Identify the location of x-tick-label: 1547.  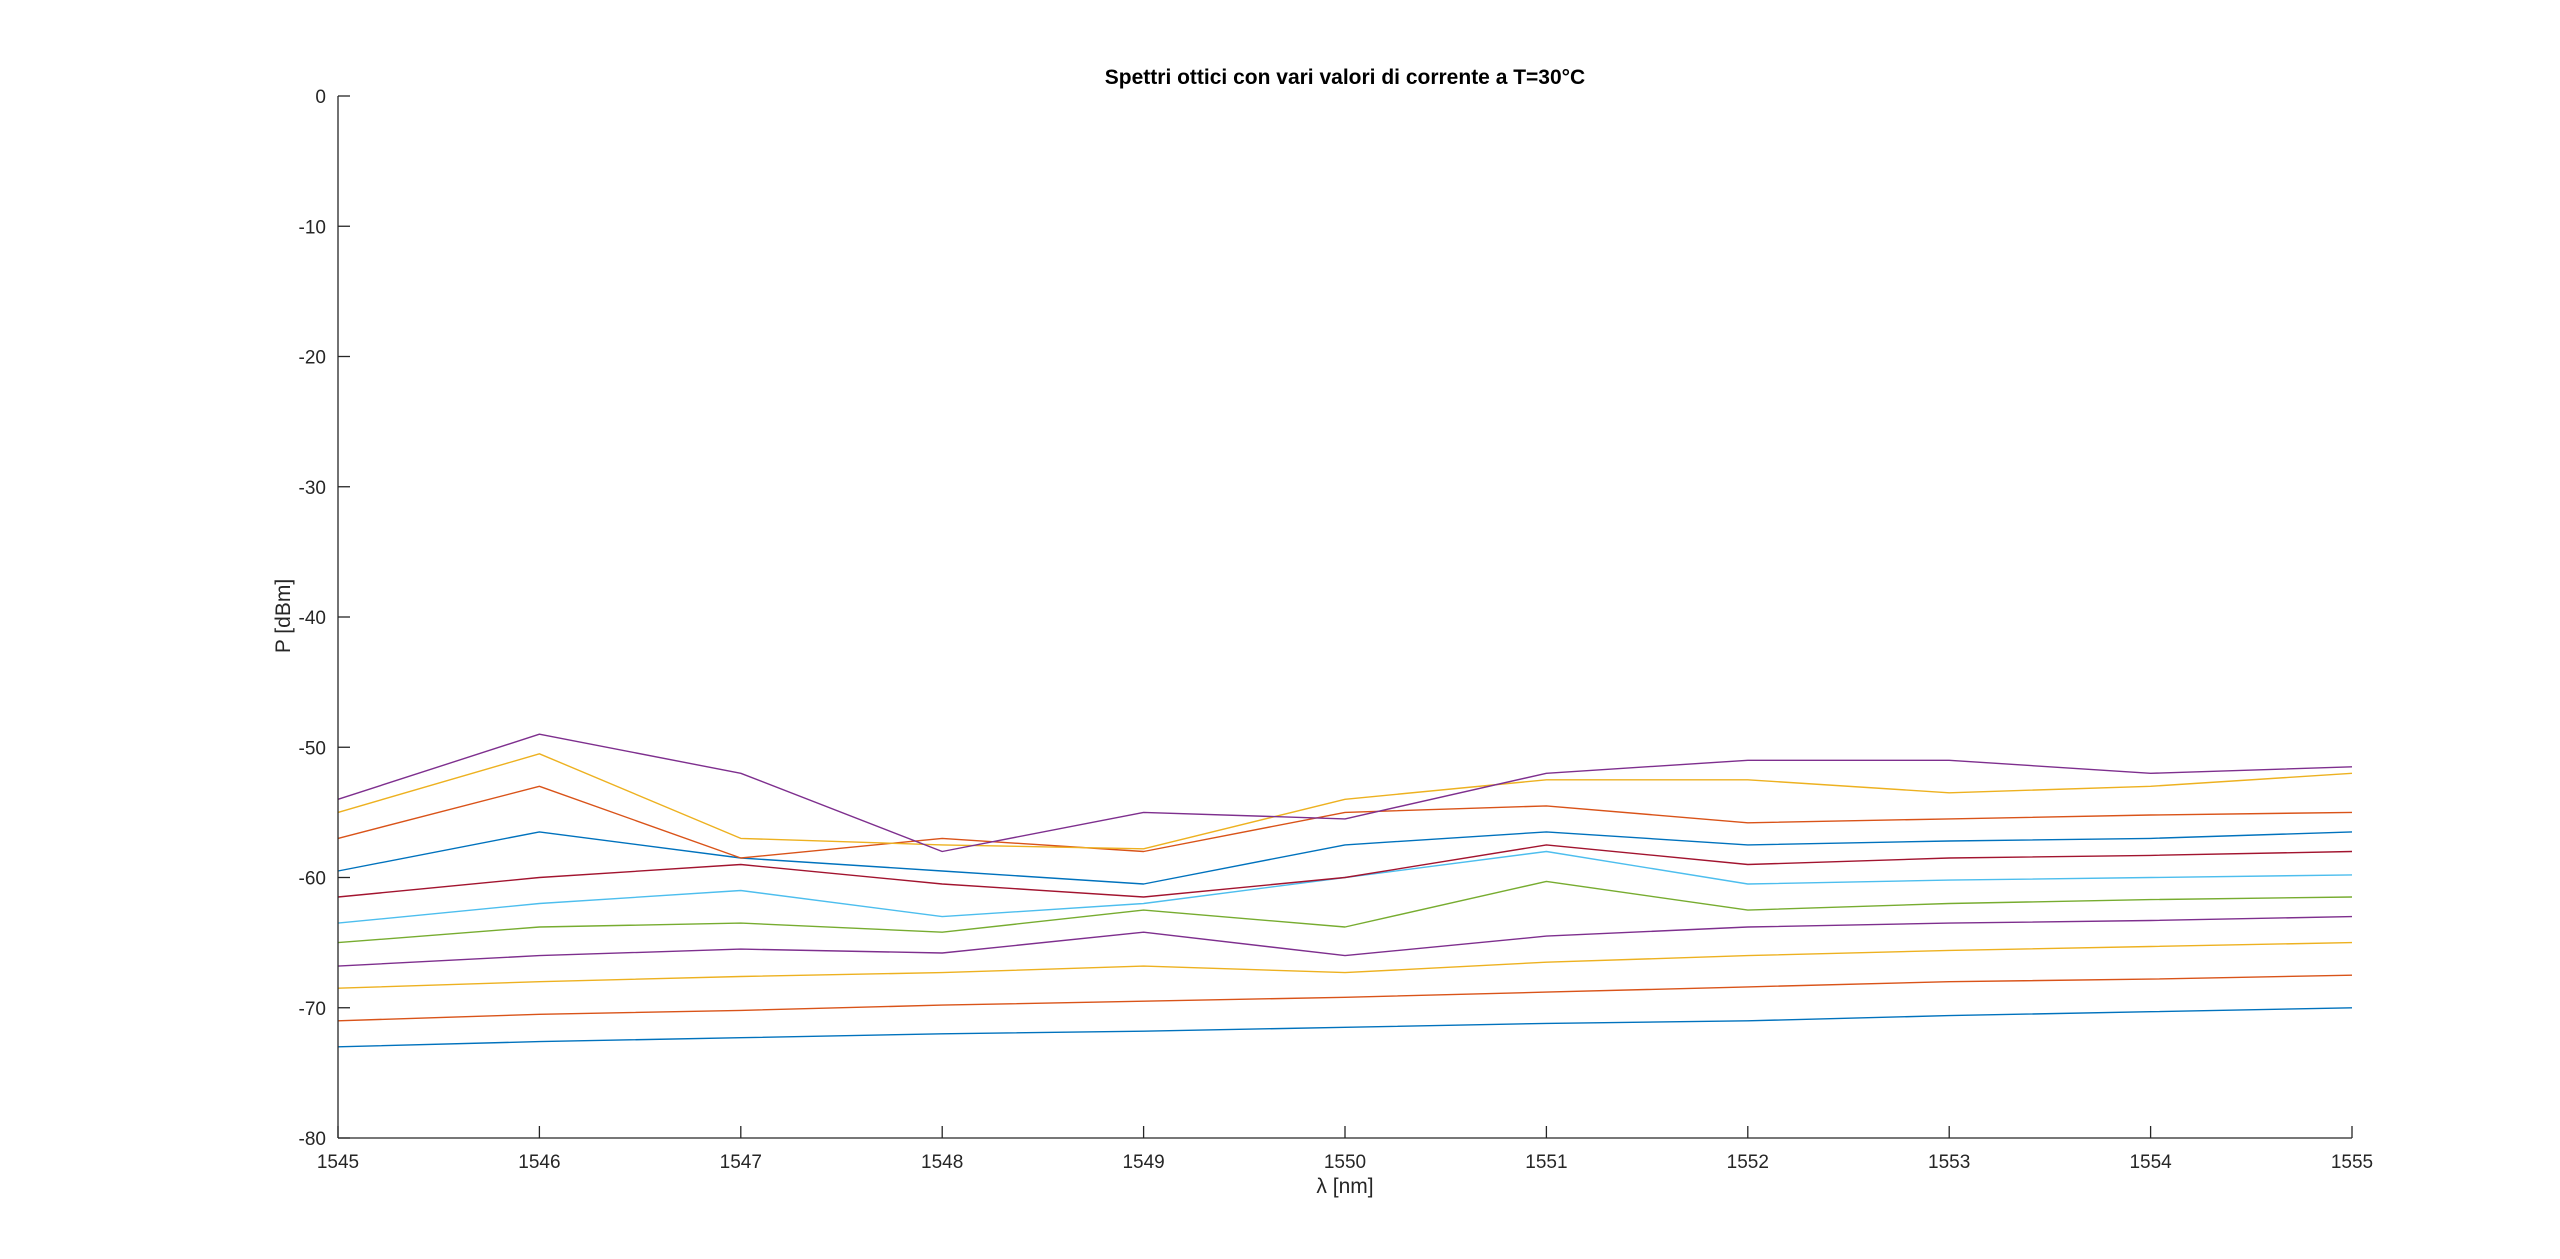
(741, 1162).